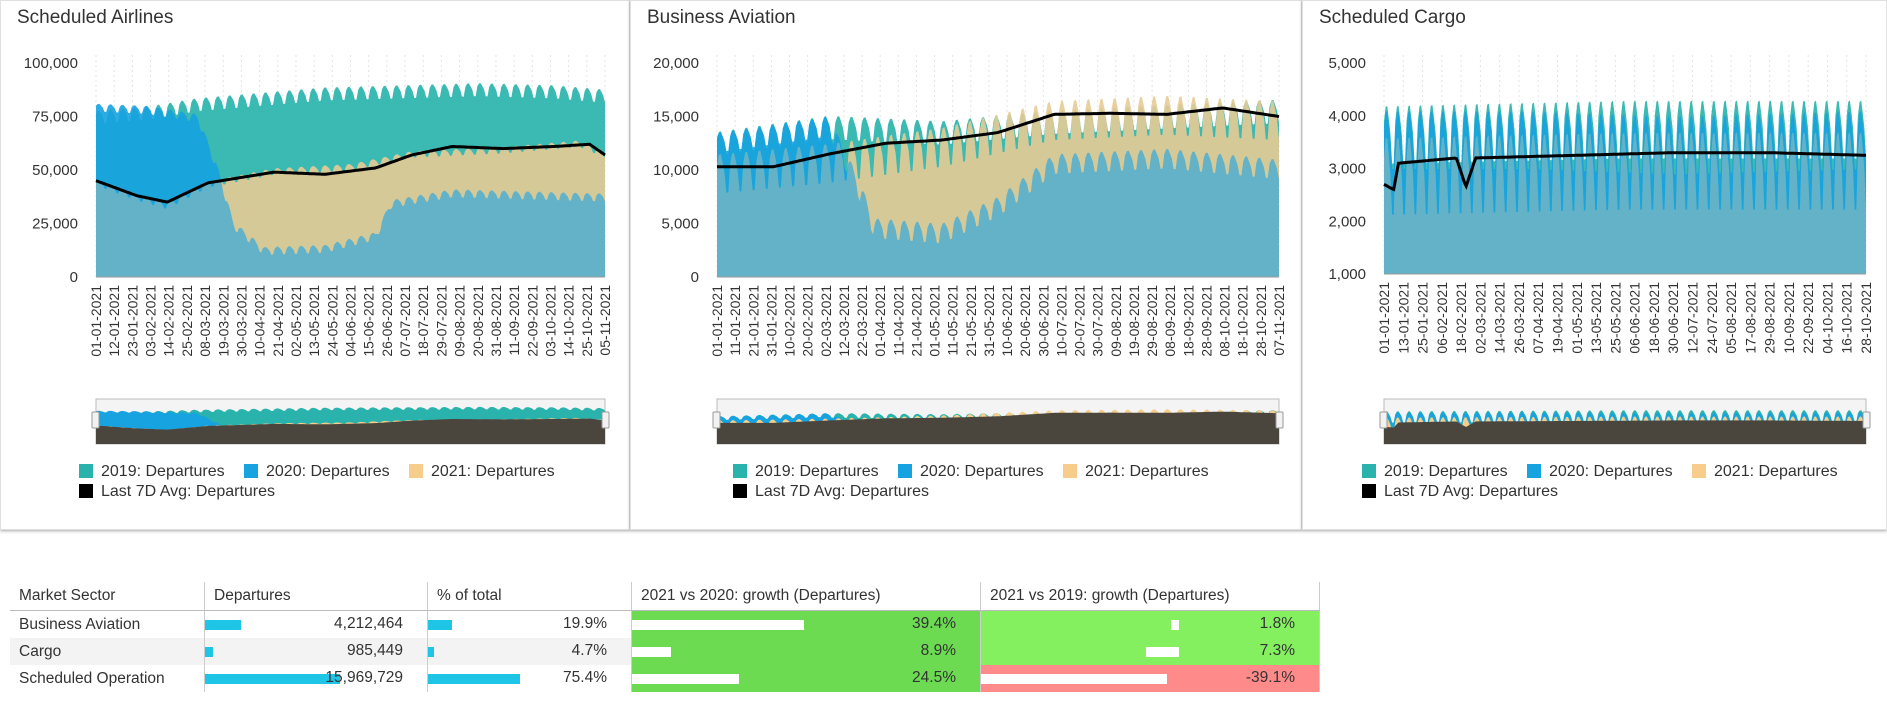 The width and height of the screenshot is (1887, 715). Describe the element at coordinates (351, 321) in the screenshot. I see `x-tick-label: 04-06-2021` at that location.